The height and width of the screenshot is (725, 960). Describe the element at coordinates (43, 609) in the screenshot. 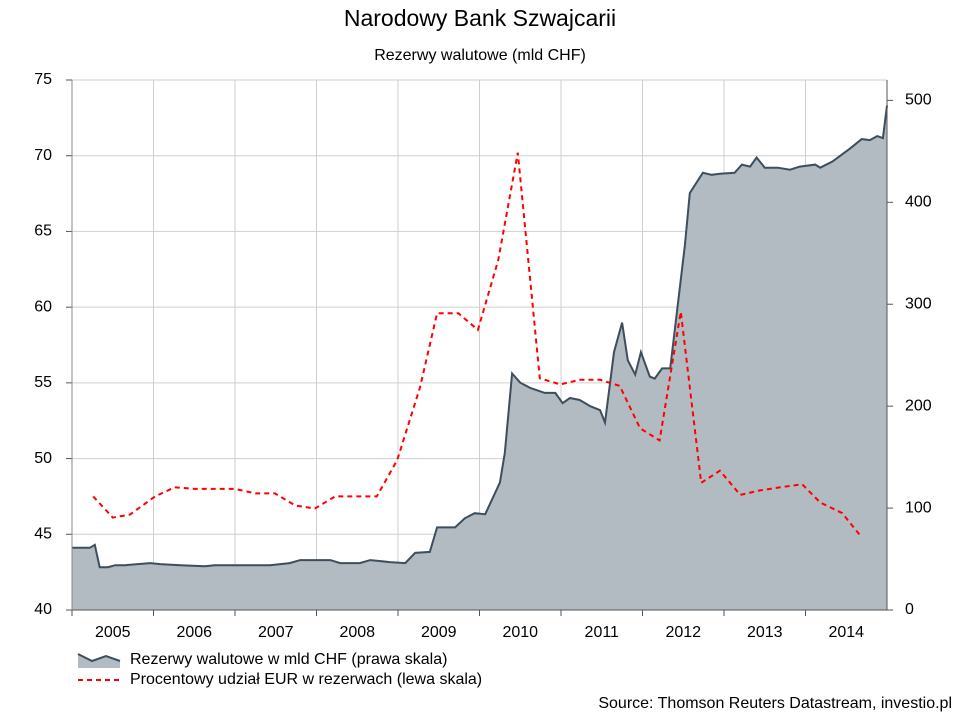

I see `y-tick-label: 40` at that location.